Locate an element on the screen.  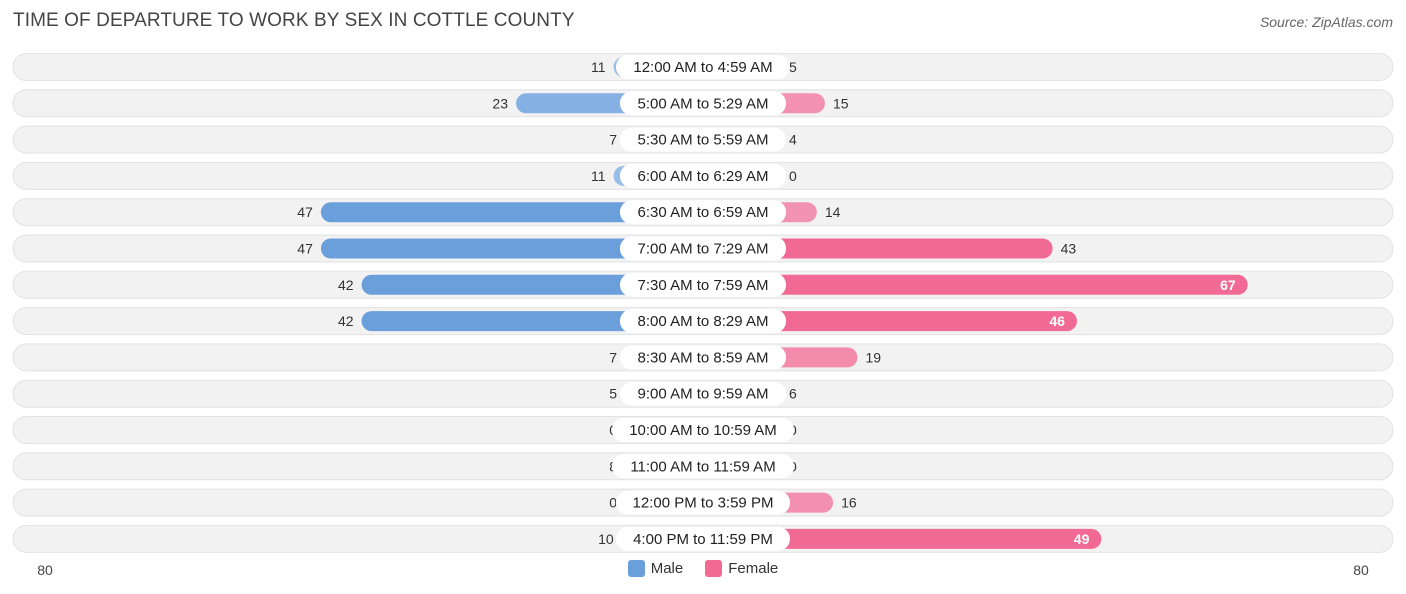
axis-label-right: 80 is located at coordinates (1361, 570).